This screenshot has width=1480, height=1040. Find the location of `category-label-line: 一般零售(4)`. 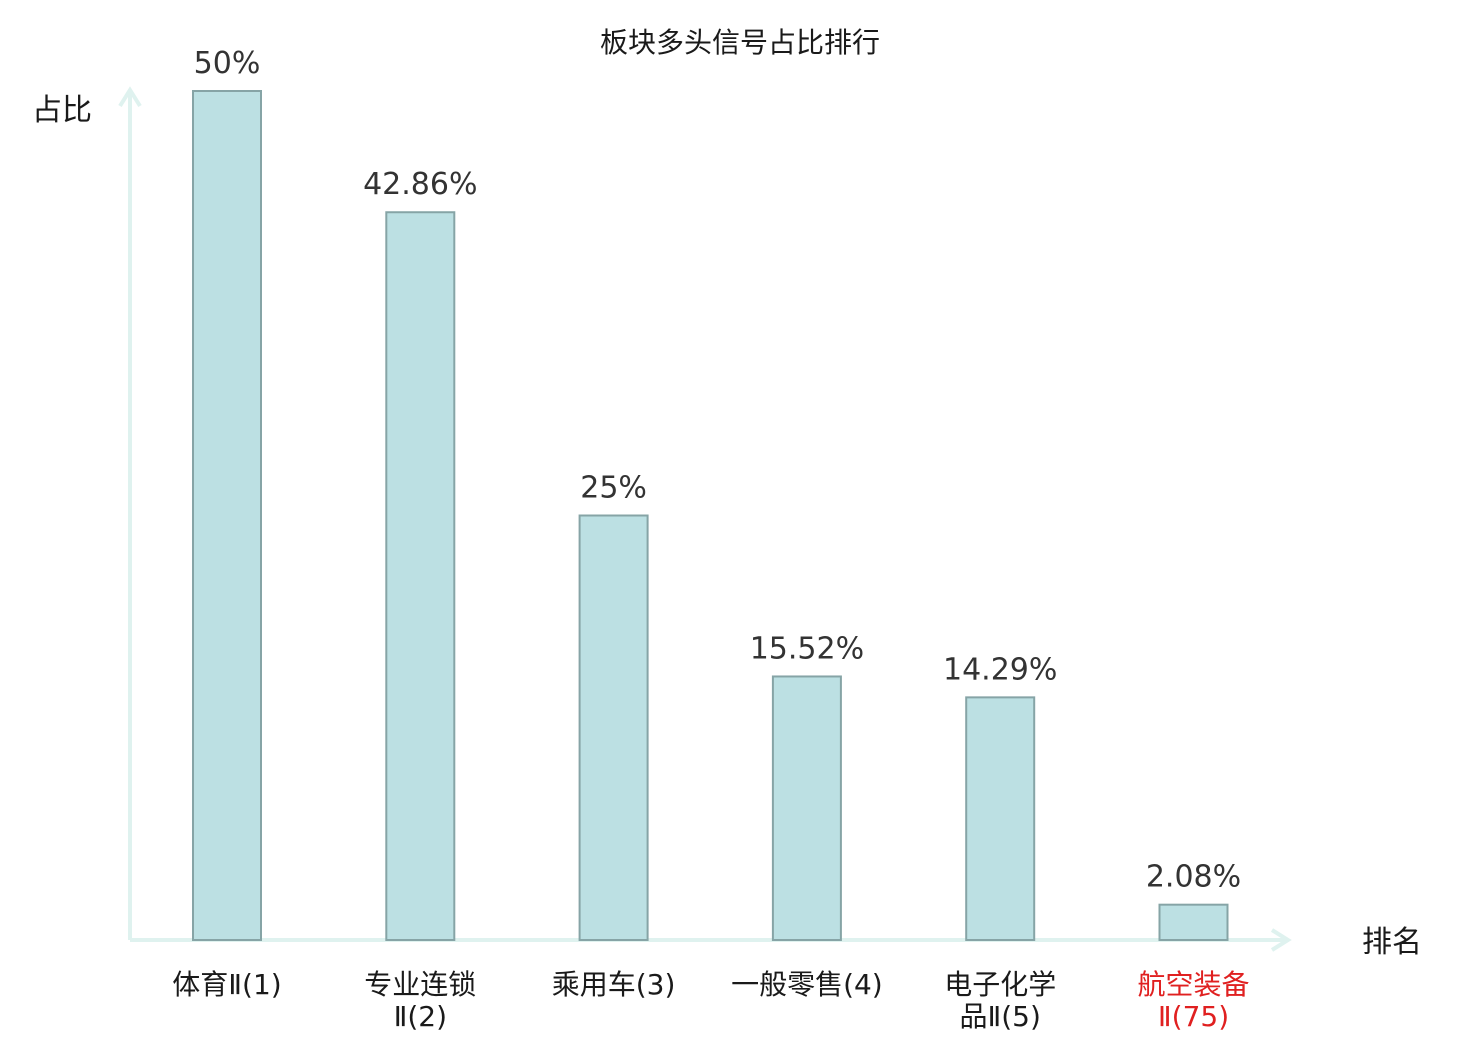

category-label-line: 一般零售(4) is located at coordinates (807, 984).